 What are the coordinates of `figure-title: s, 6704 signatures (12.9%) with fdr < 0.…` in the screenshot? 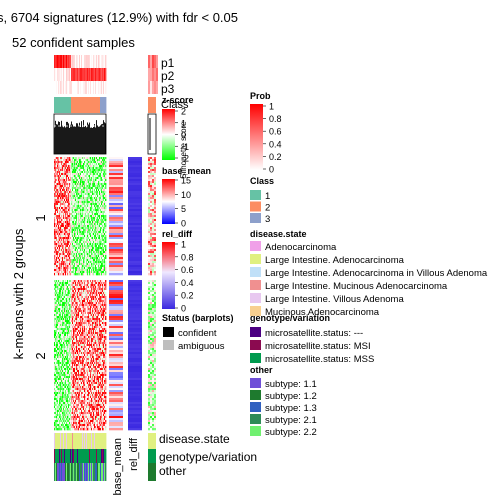 It's located at (119, 17).